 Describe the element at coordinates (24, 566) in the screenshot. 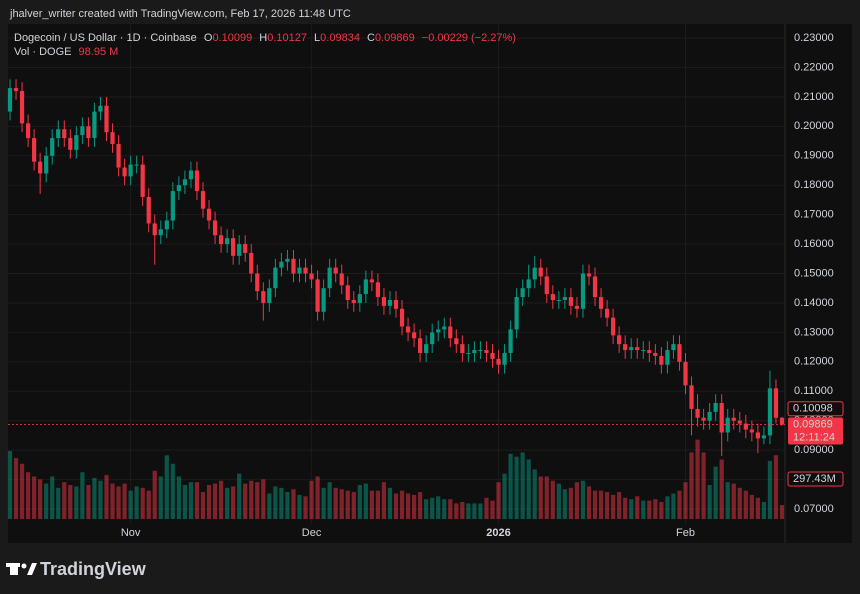

I see `logo-dot` at that location.